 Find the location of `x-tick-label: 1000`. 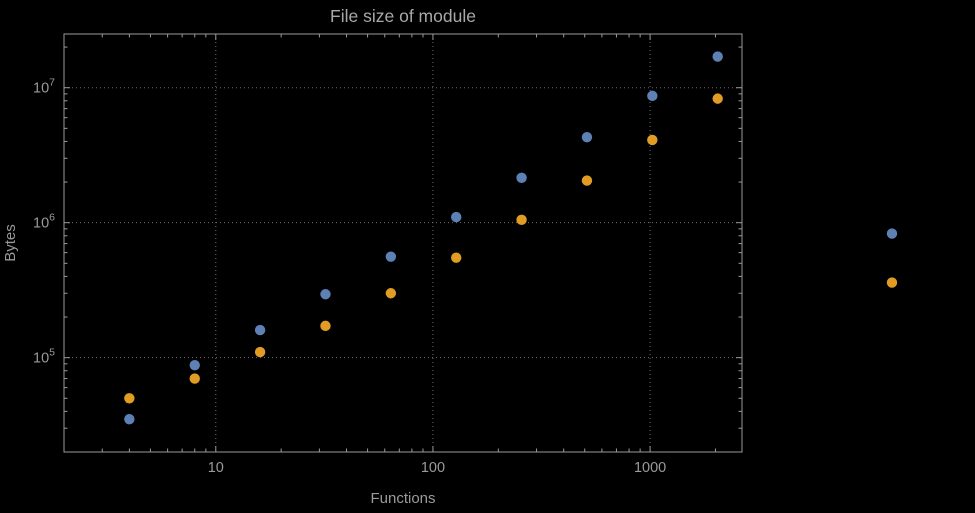

x-tick-label: 1000 is located at coordinates (650, 468).